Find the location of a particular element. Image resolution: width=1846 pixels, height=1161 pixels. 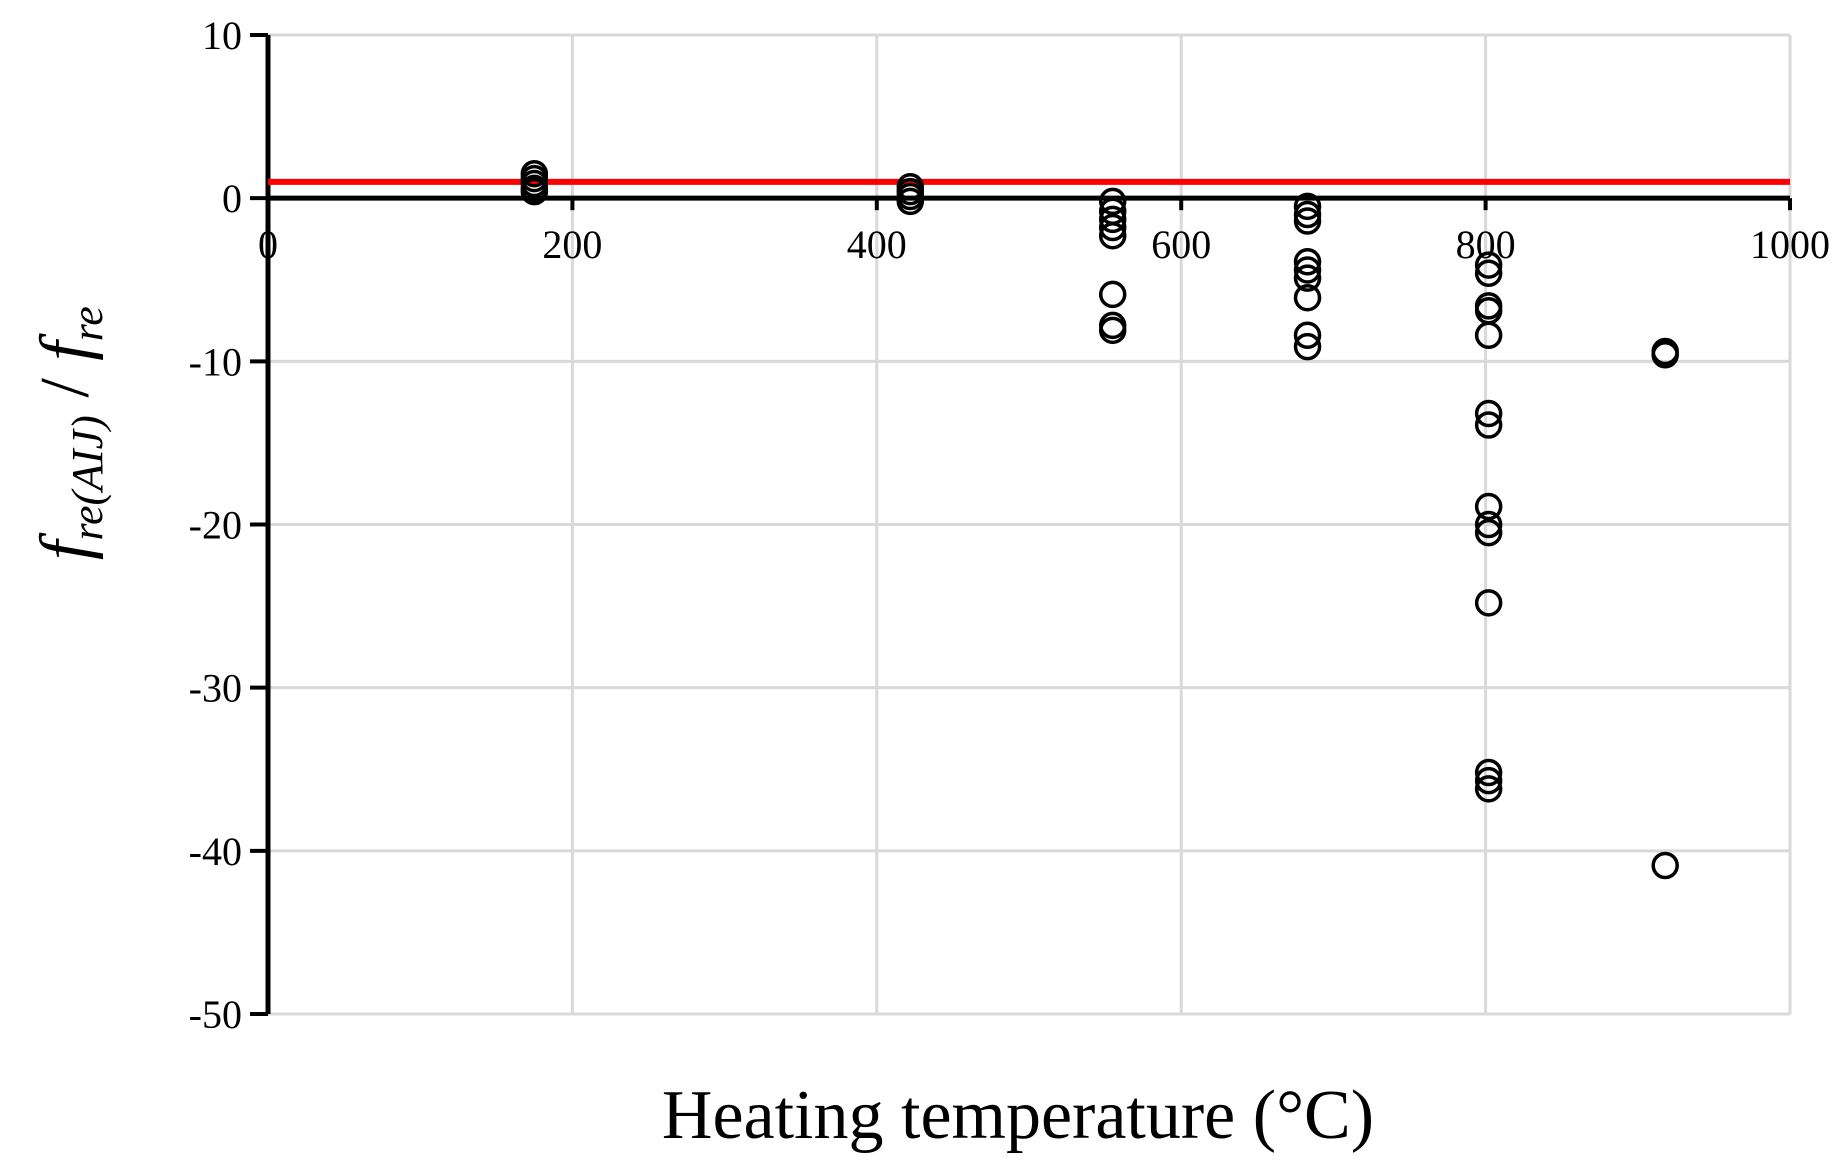

y-tick-label: -40 is located at coordinates (215, 851).